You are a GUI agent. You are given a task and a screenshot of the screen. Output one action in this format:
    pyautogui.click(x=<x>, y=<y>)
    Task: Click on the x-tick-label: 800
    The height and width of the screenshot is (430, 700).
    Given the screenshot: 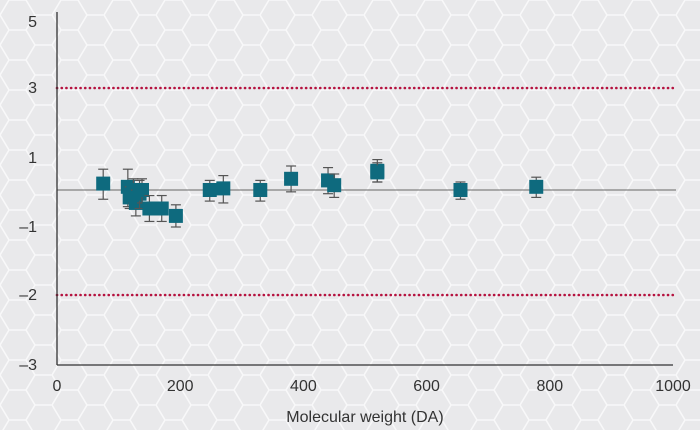 What is the action you would take?
    pyautogui.click(x=549, y=386)
    